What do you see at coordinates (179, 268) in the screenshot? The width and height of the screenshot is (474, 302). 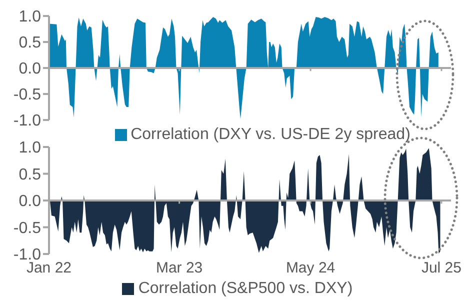 I see `x-tick-label: Mar 23` at bounding box center [179, 268].